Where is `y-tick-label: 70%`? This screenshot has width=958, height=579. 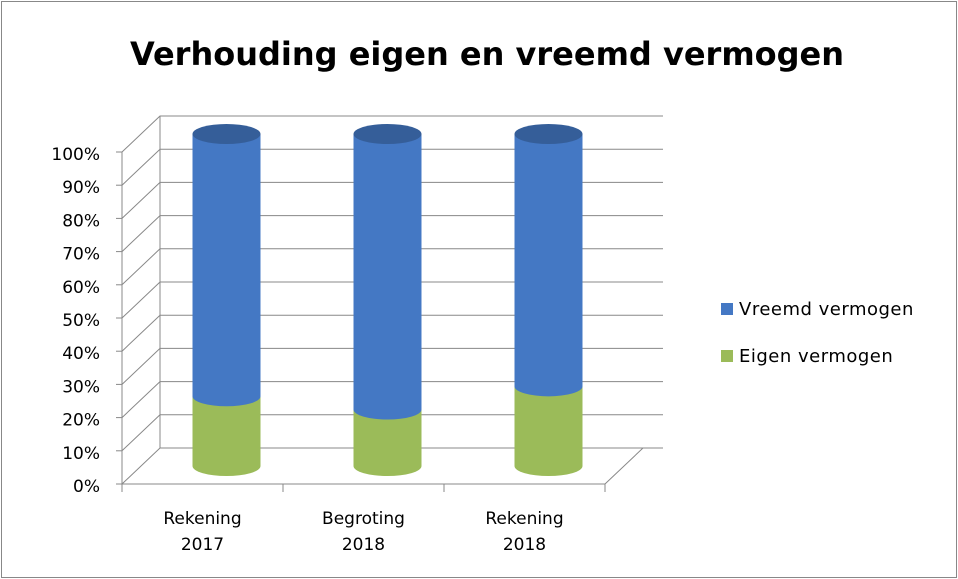
y-tick-label: 70% is located at coordinates (81, 255).